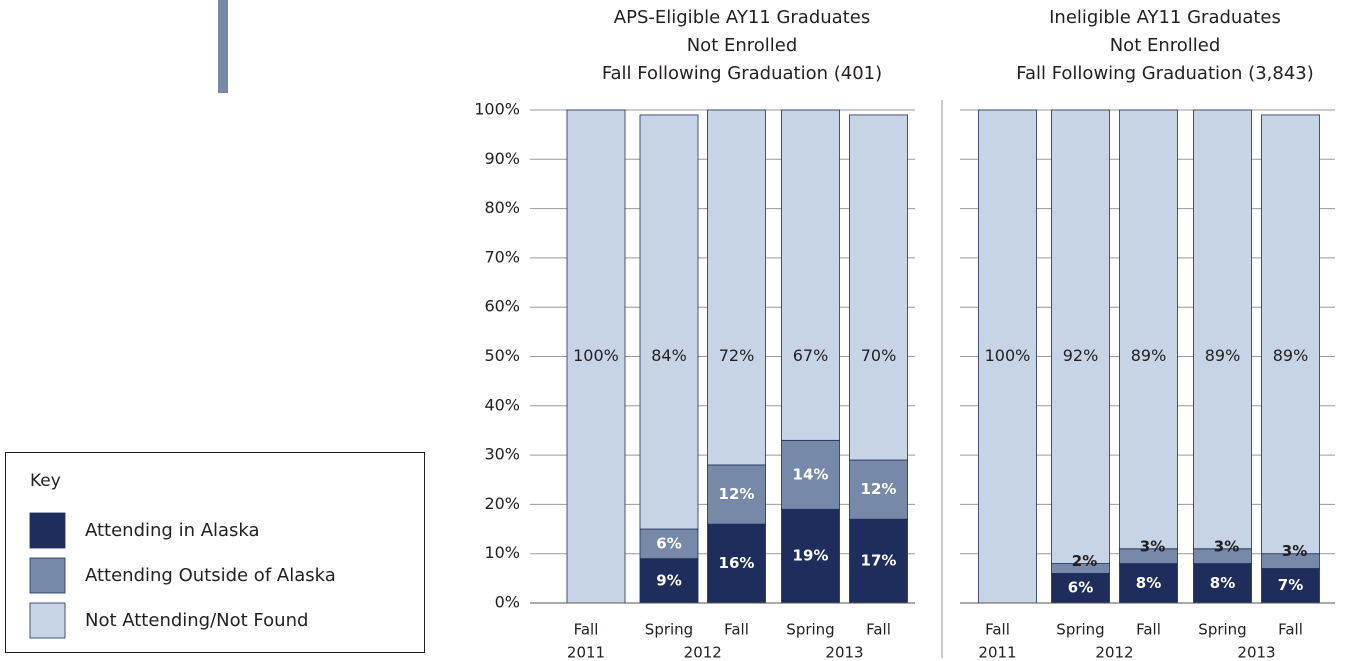 The height and width of the screenshot is (661, 1357). Describe the element at coordinates (215, 552) in the screenshot. I see `legend-box` at that location.